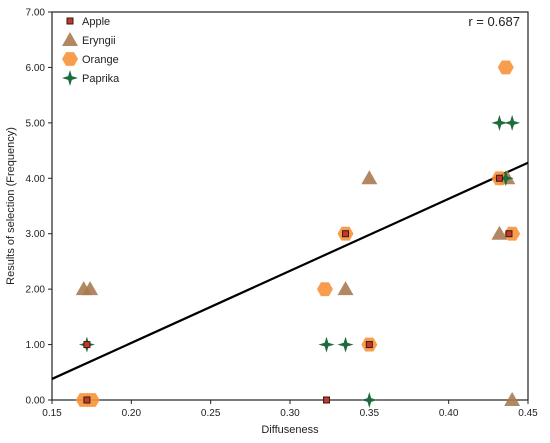  What do you see at coordinates (70, 21) in the screenshot?
I see `apple-legend-marker` at bounding box center [70, 21].